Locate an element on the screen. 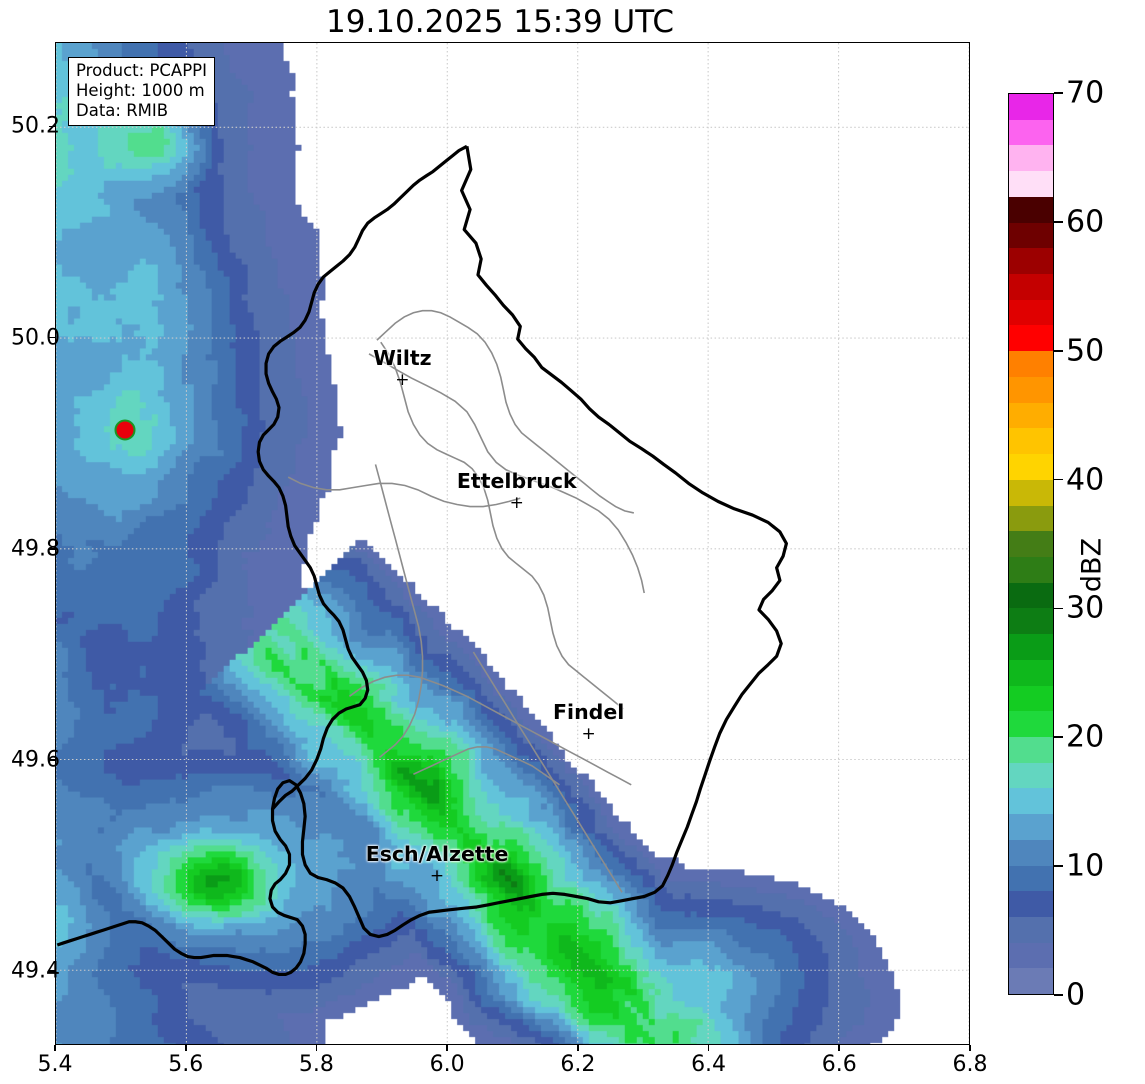  colorbar is located at coordinates (1031, 544).